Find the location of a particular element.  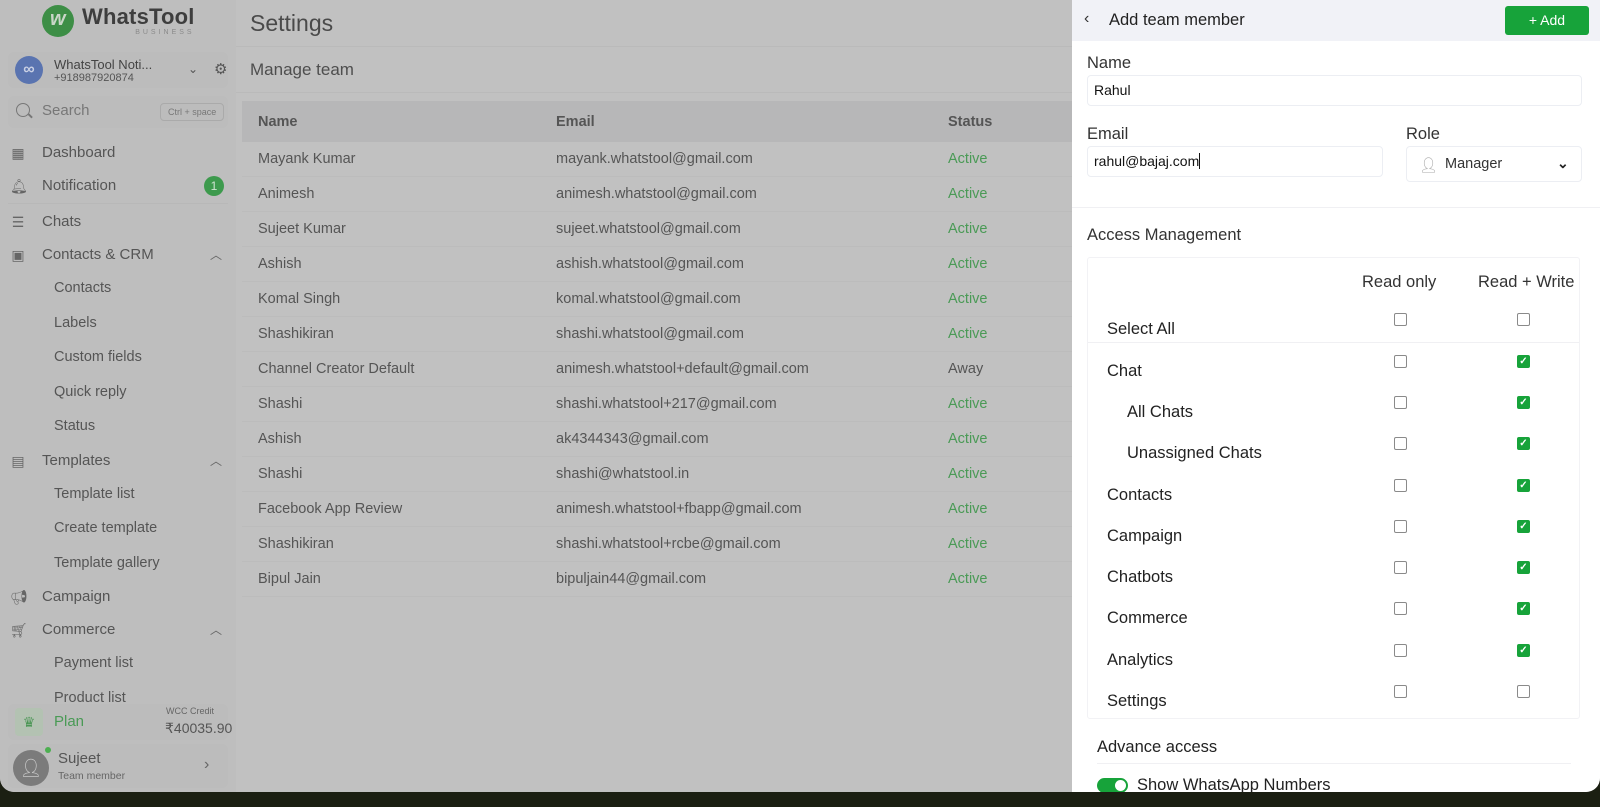

sidebar-item-label: Dashboard is located at coordinates (79, 152).